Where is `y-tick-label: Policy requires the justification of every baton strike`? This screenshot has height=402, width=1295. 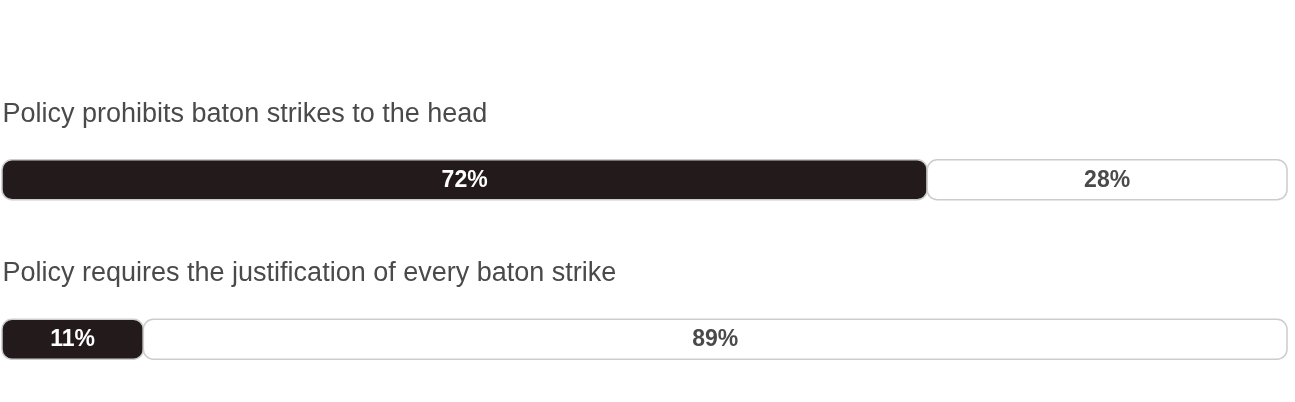
y-tick-label: Policy requires the justification of every baton strike is located at coordinates (309, 272).